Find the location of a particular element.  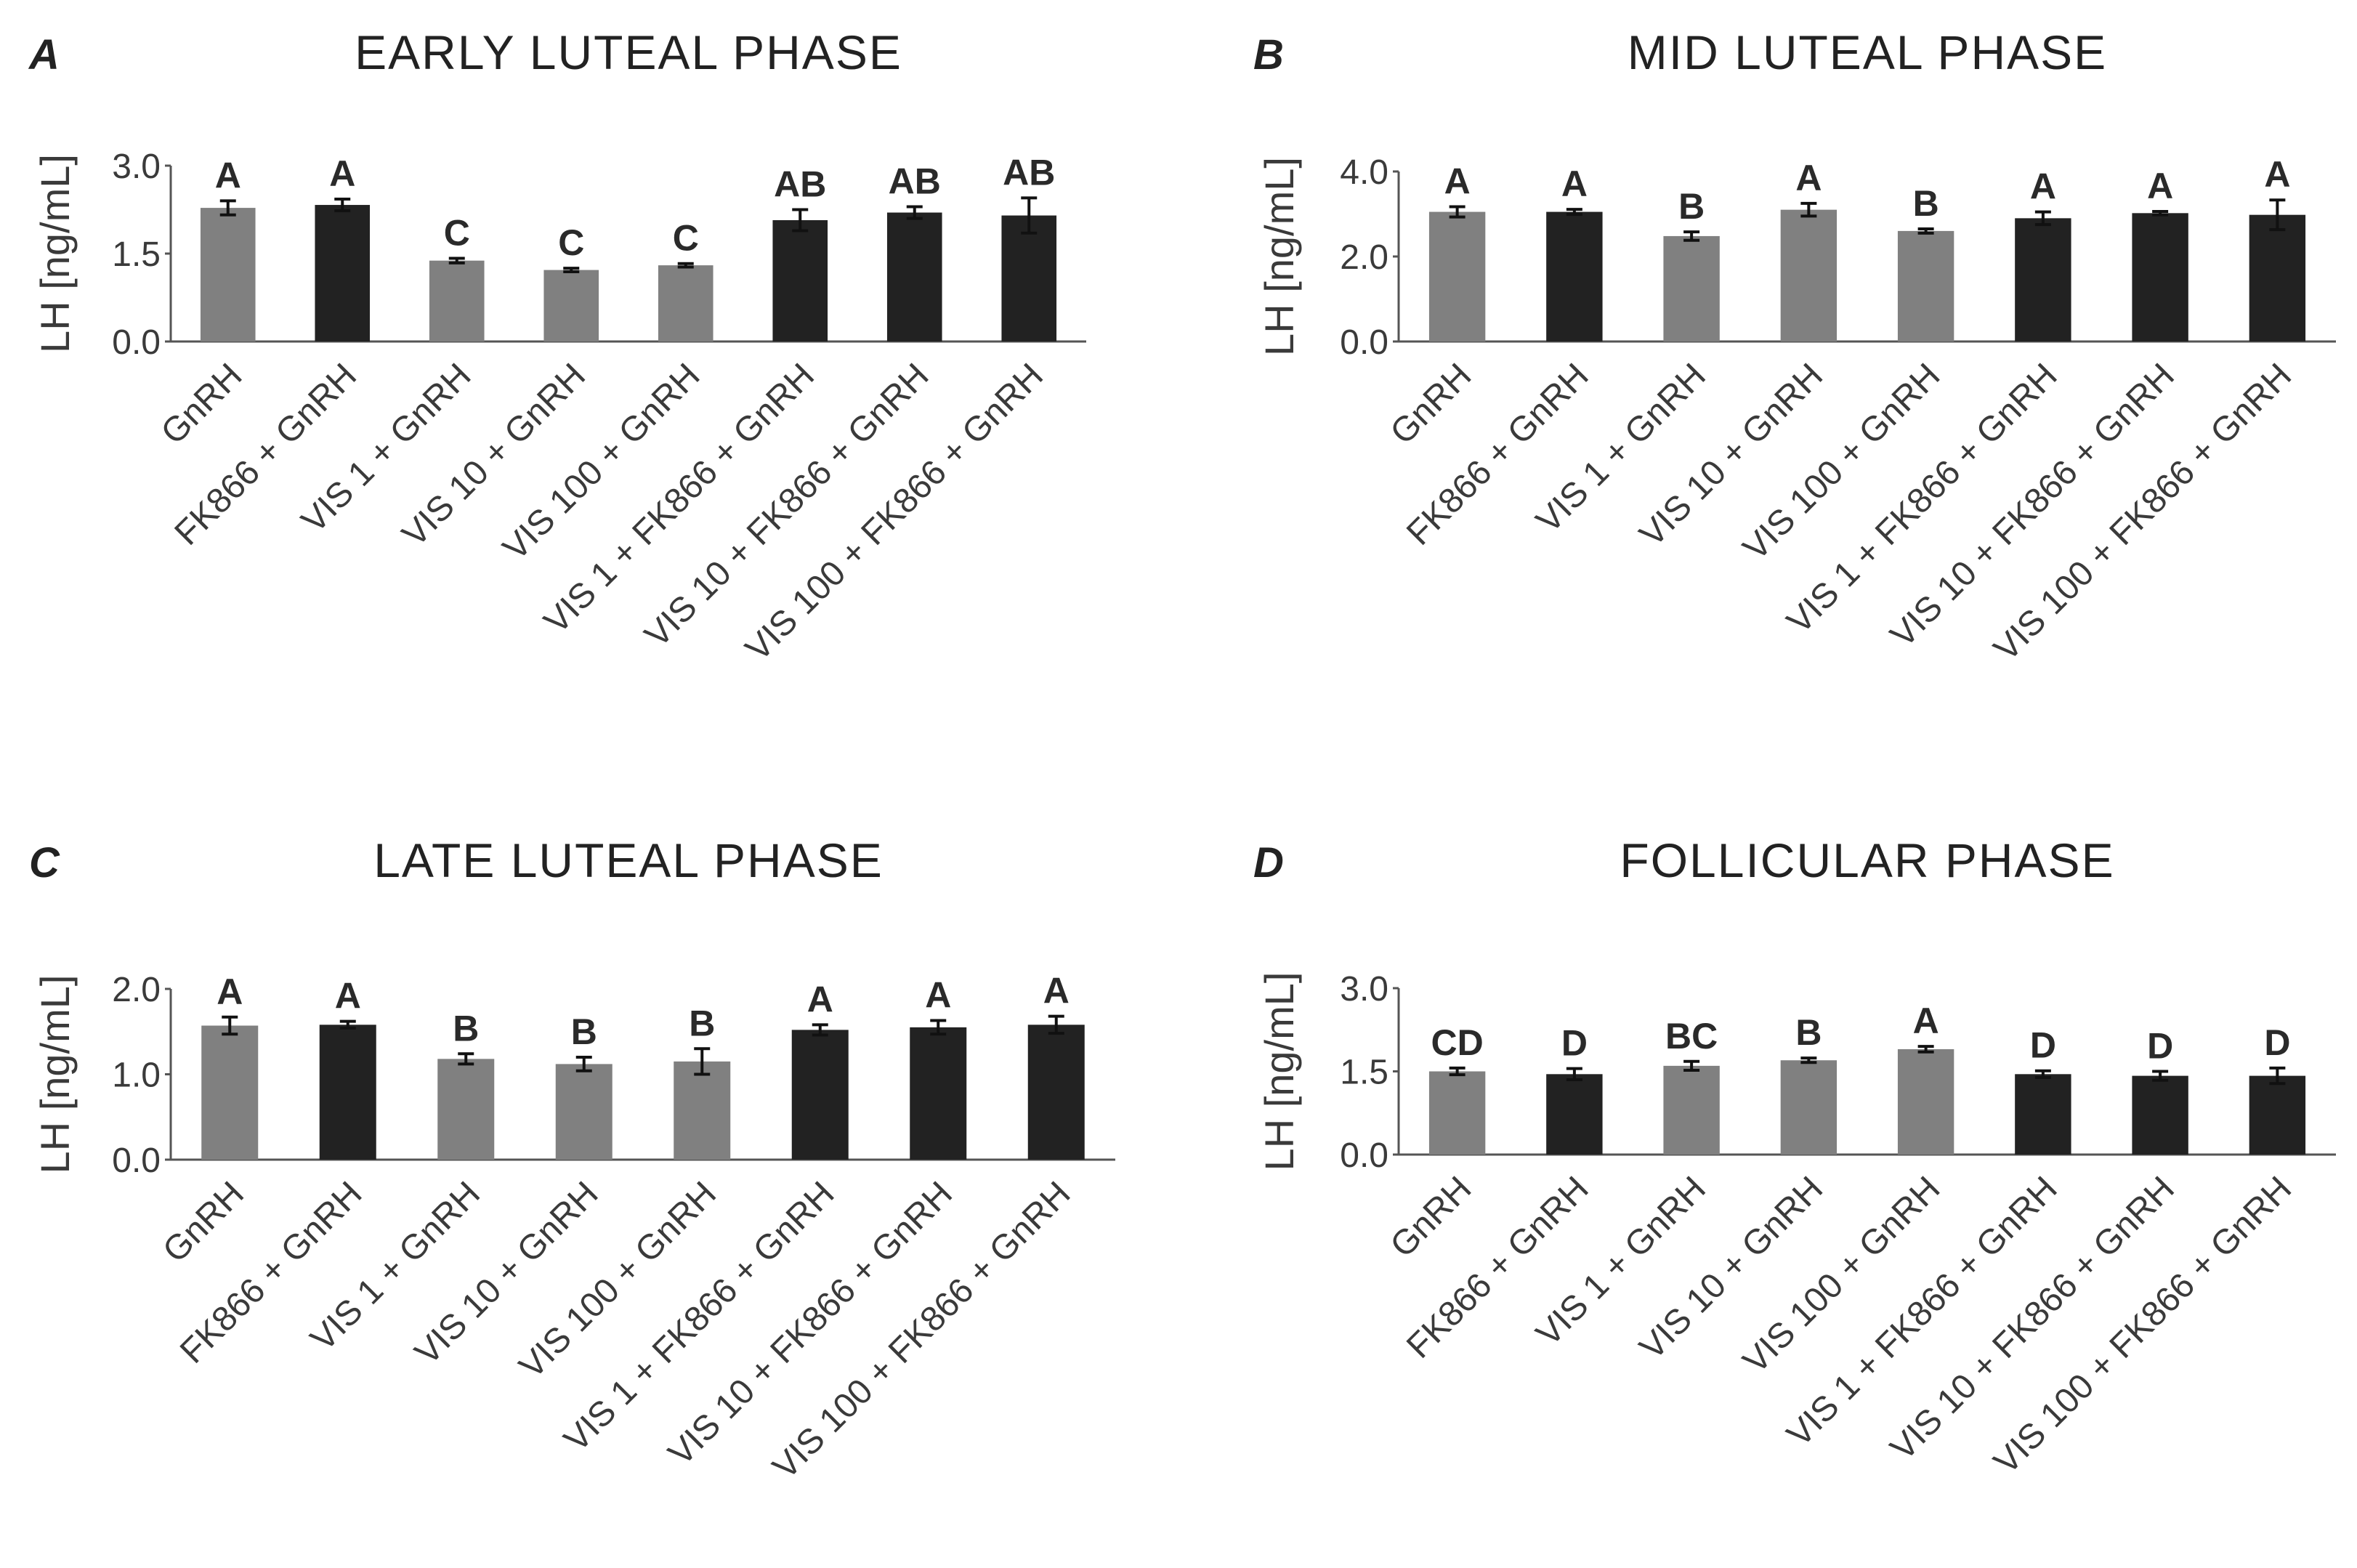

significance-label: C is located at coordinates (457, 232).